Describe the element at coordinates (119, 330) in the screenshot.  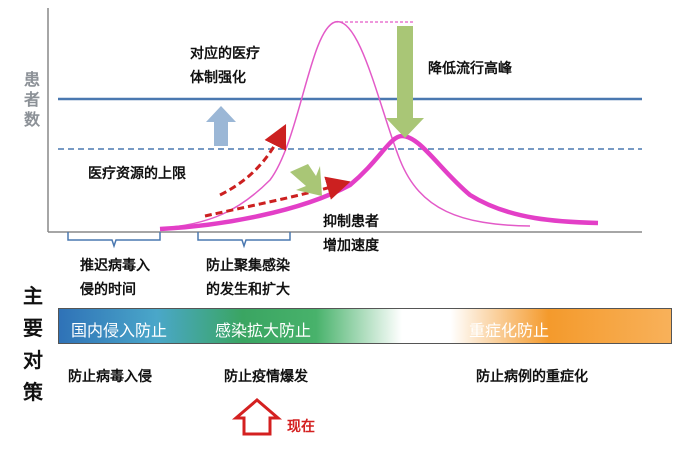
I see `phase-domestic-entry: 国内侵入防止` at that location.